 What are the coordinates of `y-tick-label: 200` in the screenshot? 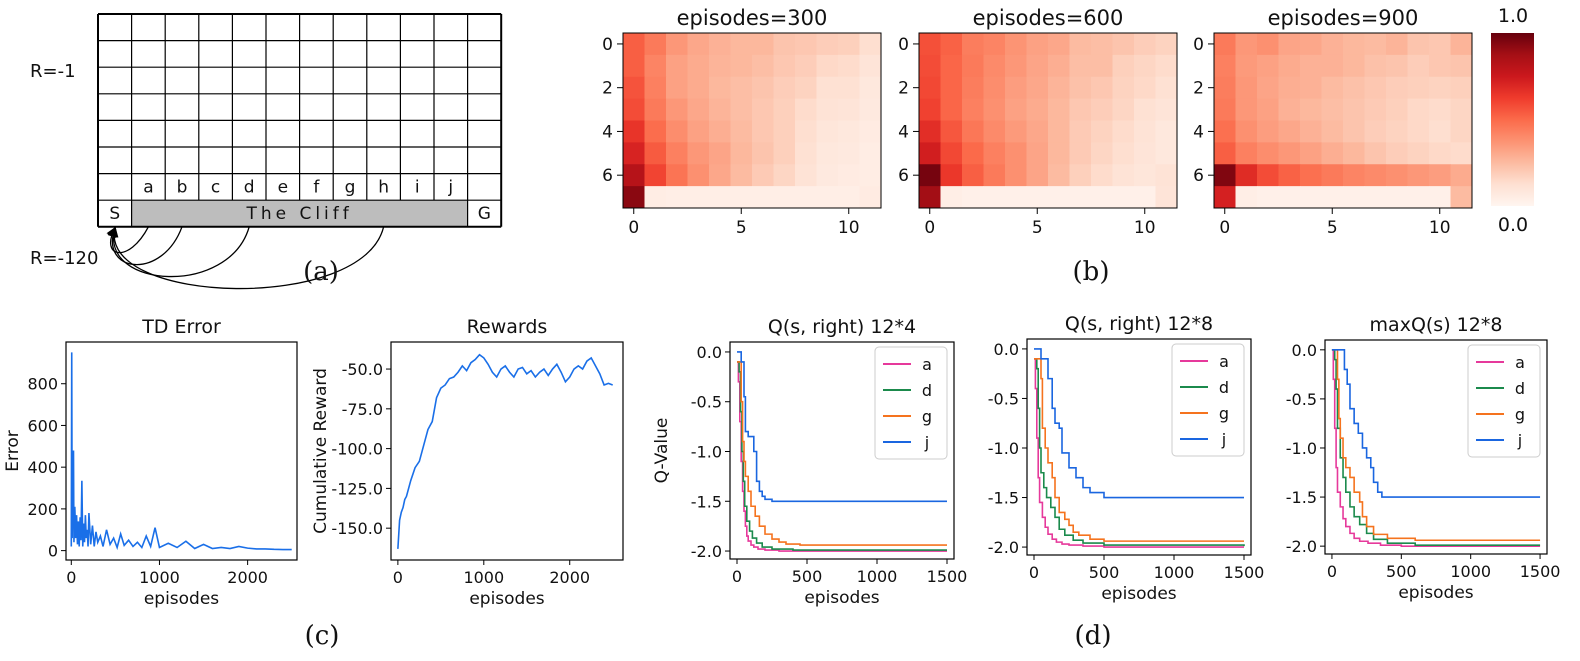 It's located at (42, 509).